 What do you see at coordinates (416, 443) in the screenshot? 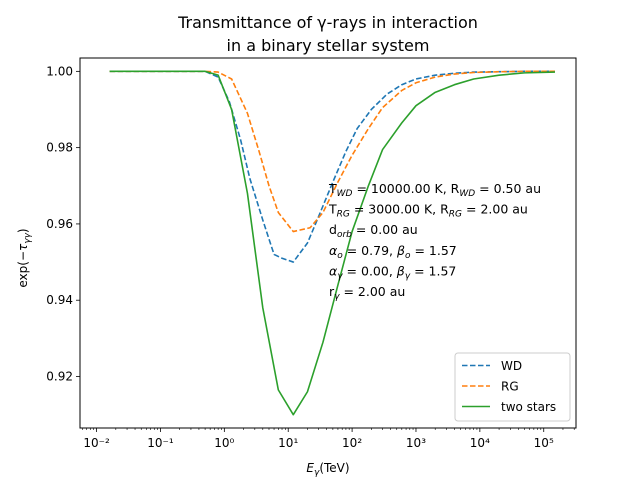
I see `x-tick-label: 10³` at bounding box center [416, 443].